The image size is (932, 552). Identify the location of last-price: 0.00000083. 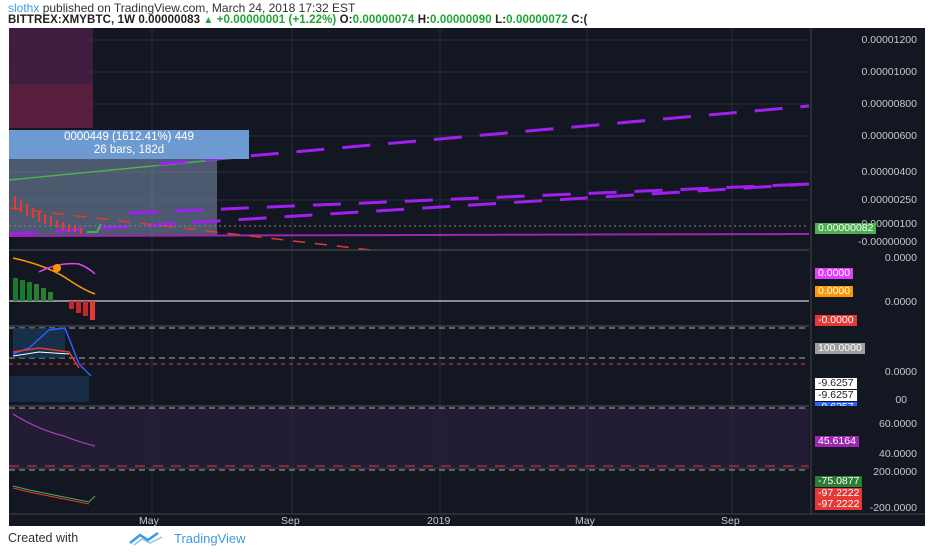
(169, 20).